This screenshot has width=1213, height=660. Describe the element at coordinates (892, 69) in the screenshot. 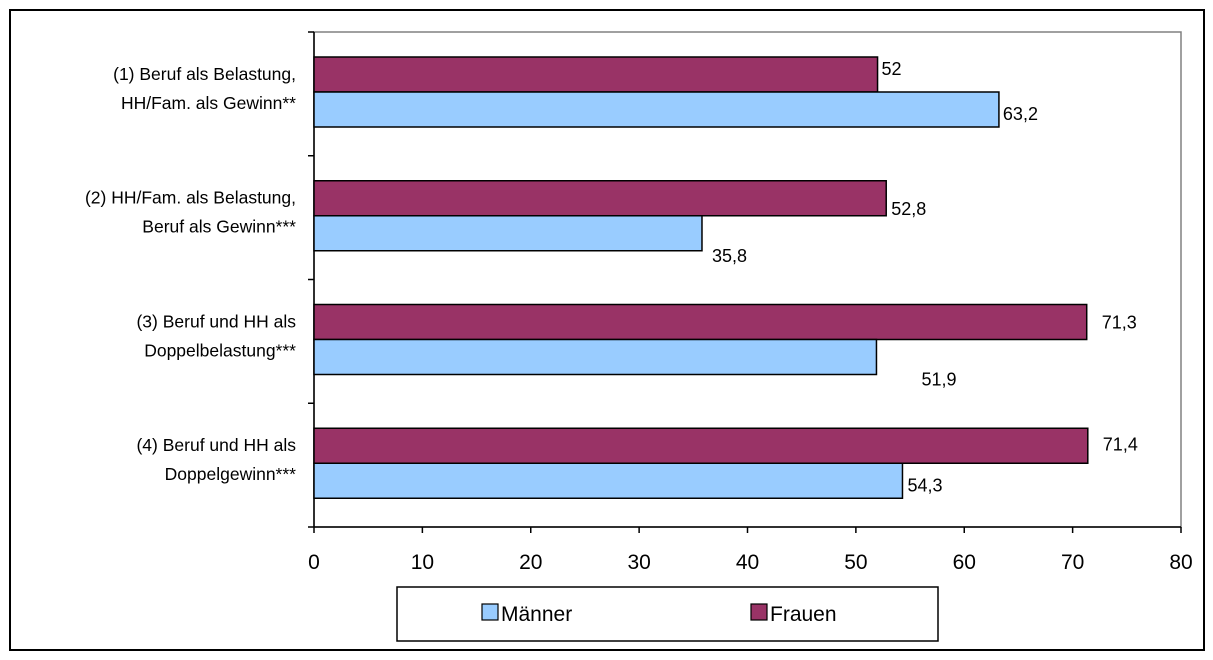

I see `data-label-frauen: 52` at that location.